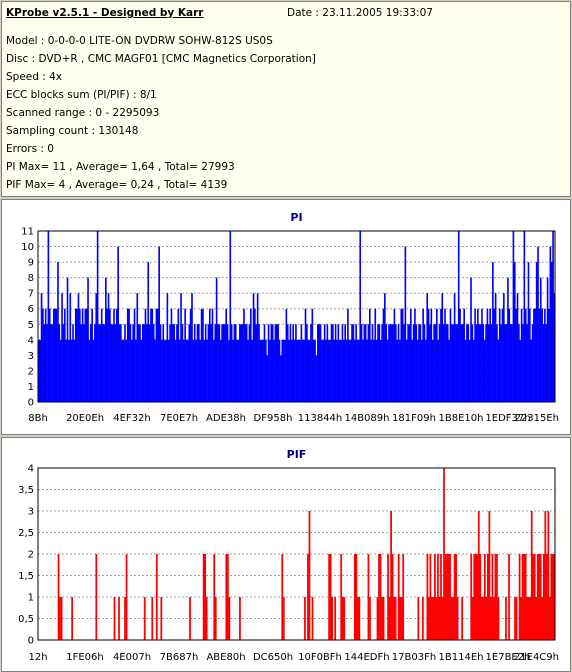 The height and width of the screenshot is (672, 572). What do you see at coordinates (273, 657) in the screenshot?
I see `pif-x-tick-label: DC650h` at bounding box center [273, 657].